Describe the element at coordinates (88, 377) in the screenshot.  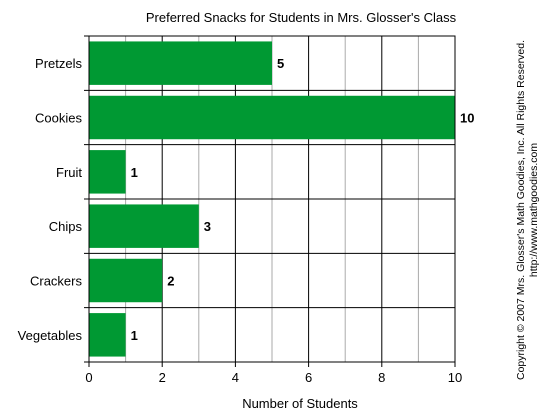
I see `x-tick-label: 0` at that location.